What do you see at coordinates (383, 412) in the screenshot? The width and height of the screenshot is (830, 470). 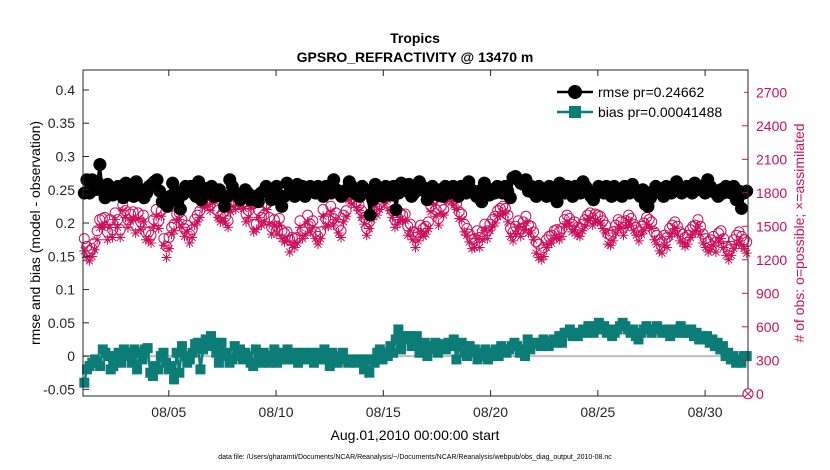 I see `x-tick-label: 08/15` at bounding box center [383, 412].